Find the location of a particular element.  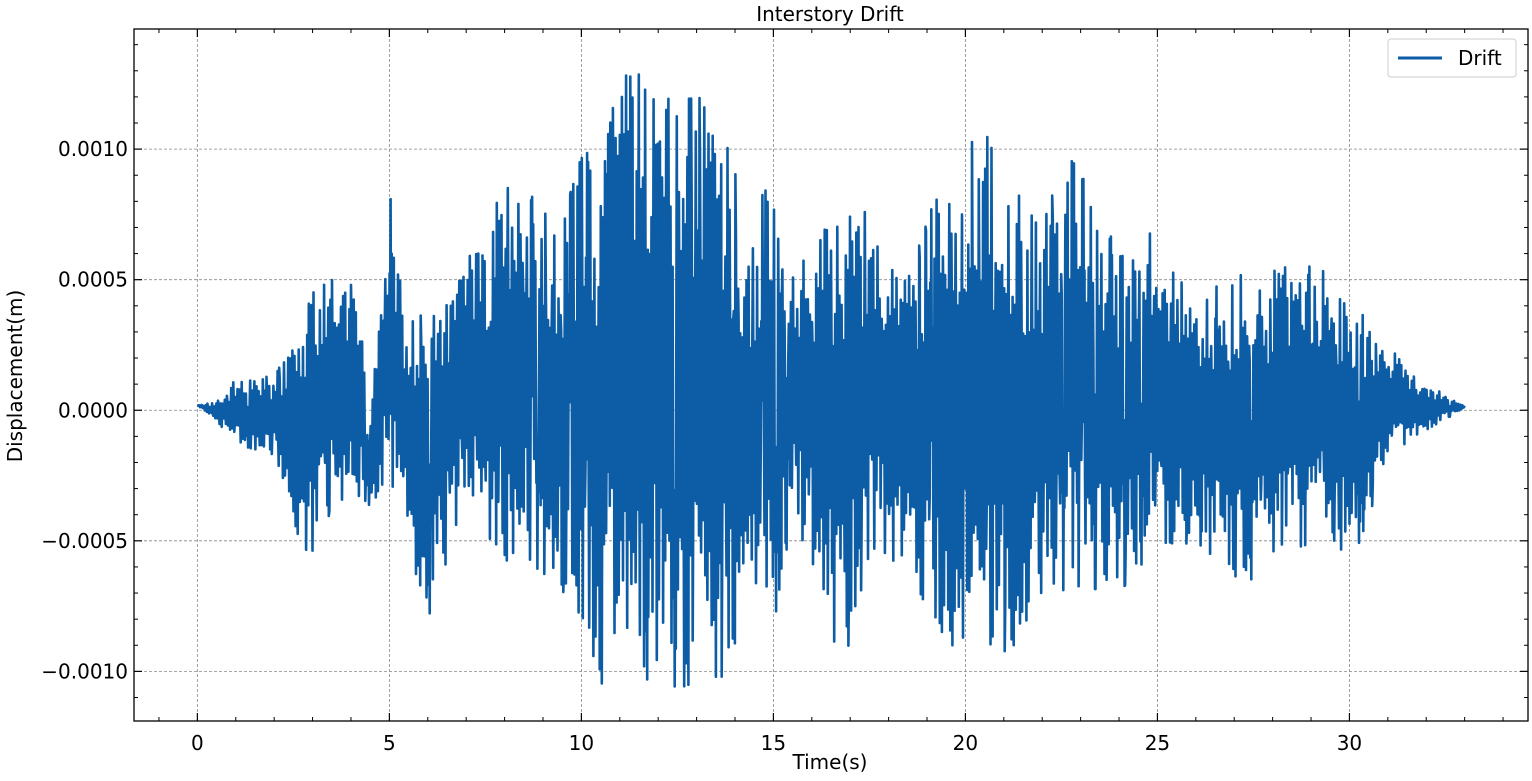

y-tick-label-3: 0.0005 is located at coordinates (93, 280).